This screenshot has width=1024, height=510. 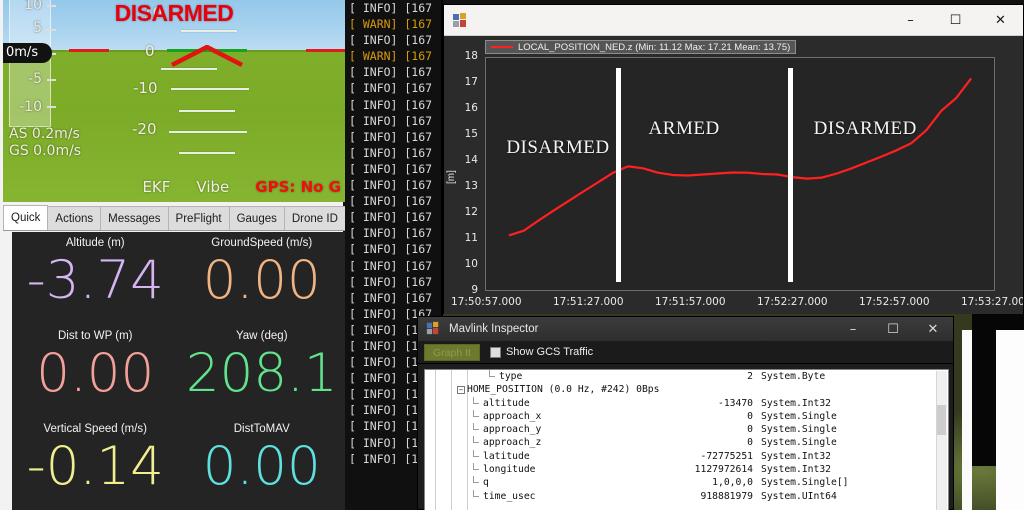 I want to click on maximize-button: ☐, so click(x=955, y=20).